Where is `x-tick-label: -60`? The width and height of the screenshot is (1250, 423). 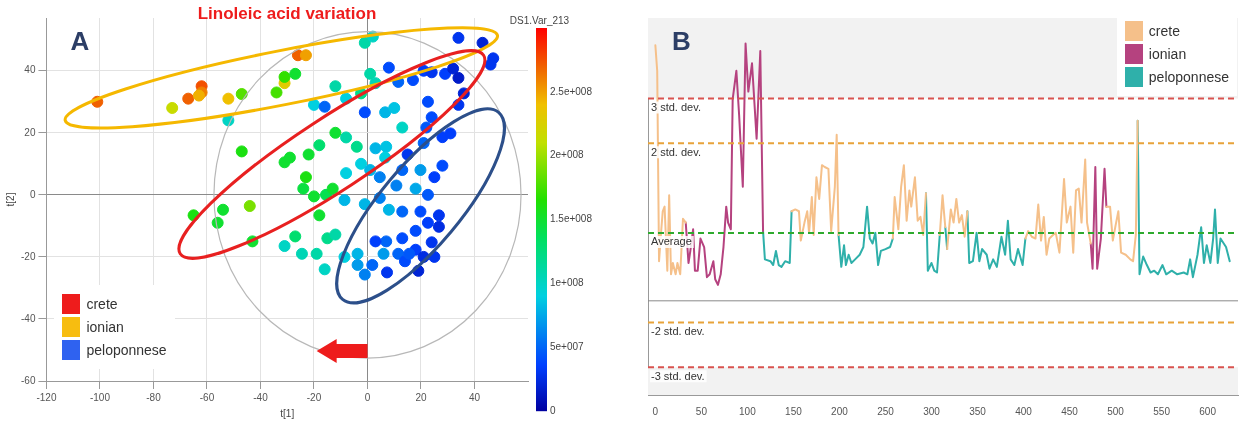
x-tick-label: -60 is located at coordinates (207, 397).